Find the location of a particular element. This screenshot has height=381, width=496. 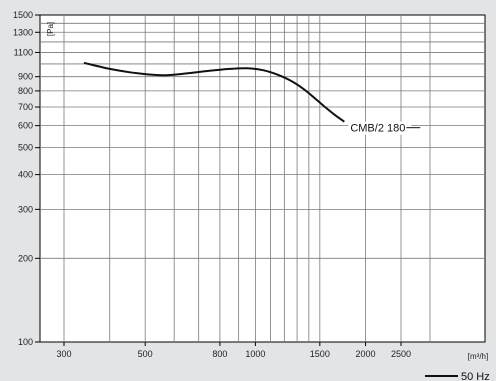

series-label-bg is located at coordinates (380, 128).